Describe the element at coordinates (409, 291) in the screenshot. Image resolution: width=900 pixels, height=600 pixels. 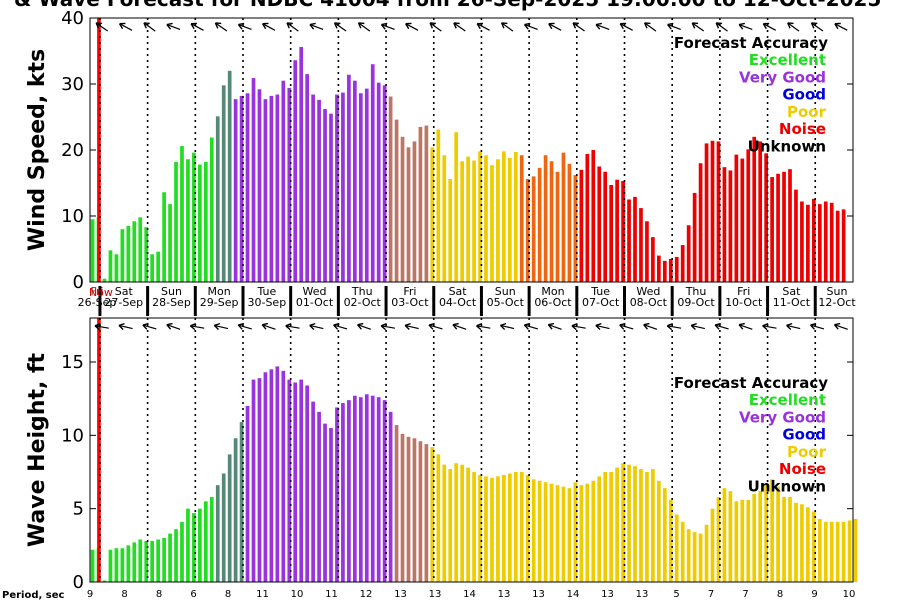
I see `day-label-7: Fri` at that location.